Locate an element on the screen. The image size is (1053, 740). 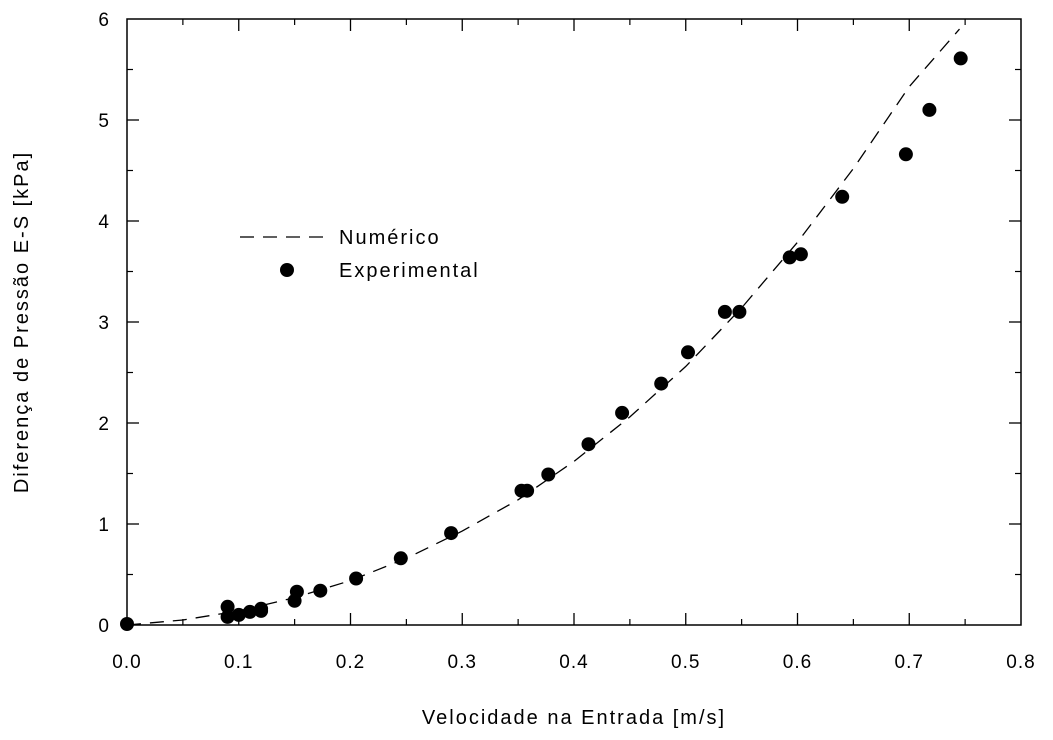
x-tick-label: 0.8 is located at coordinates (1020, 662).